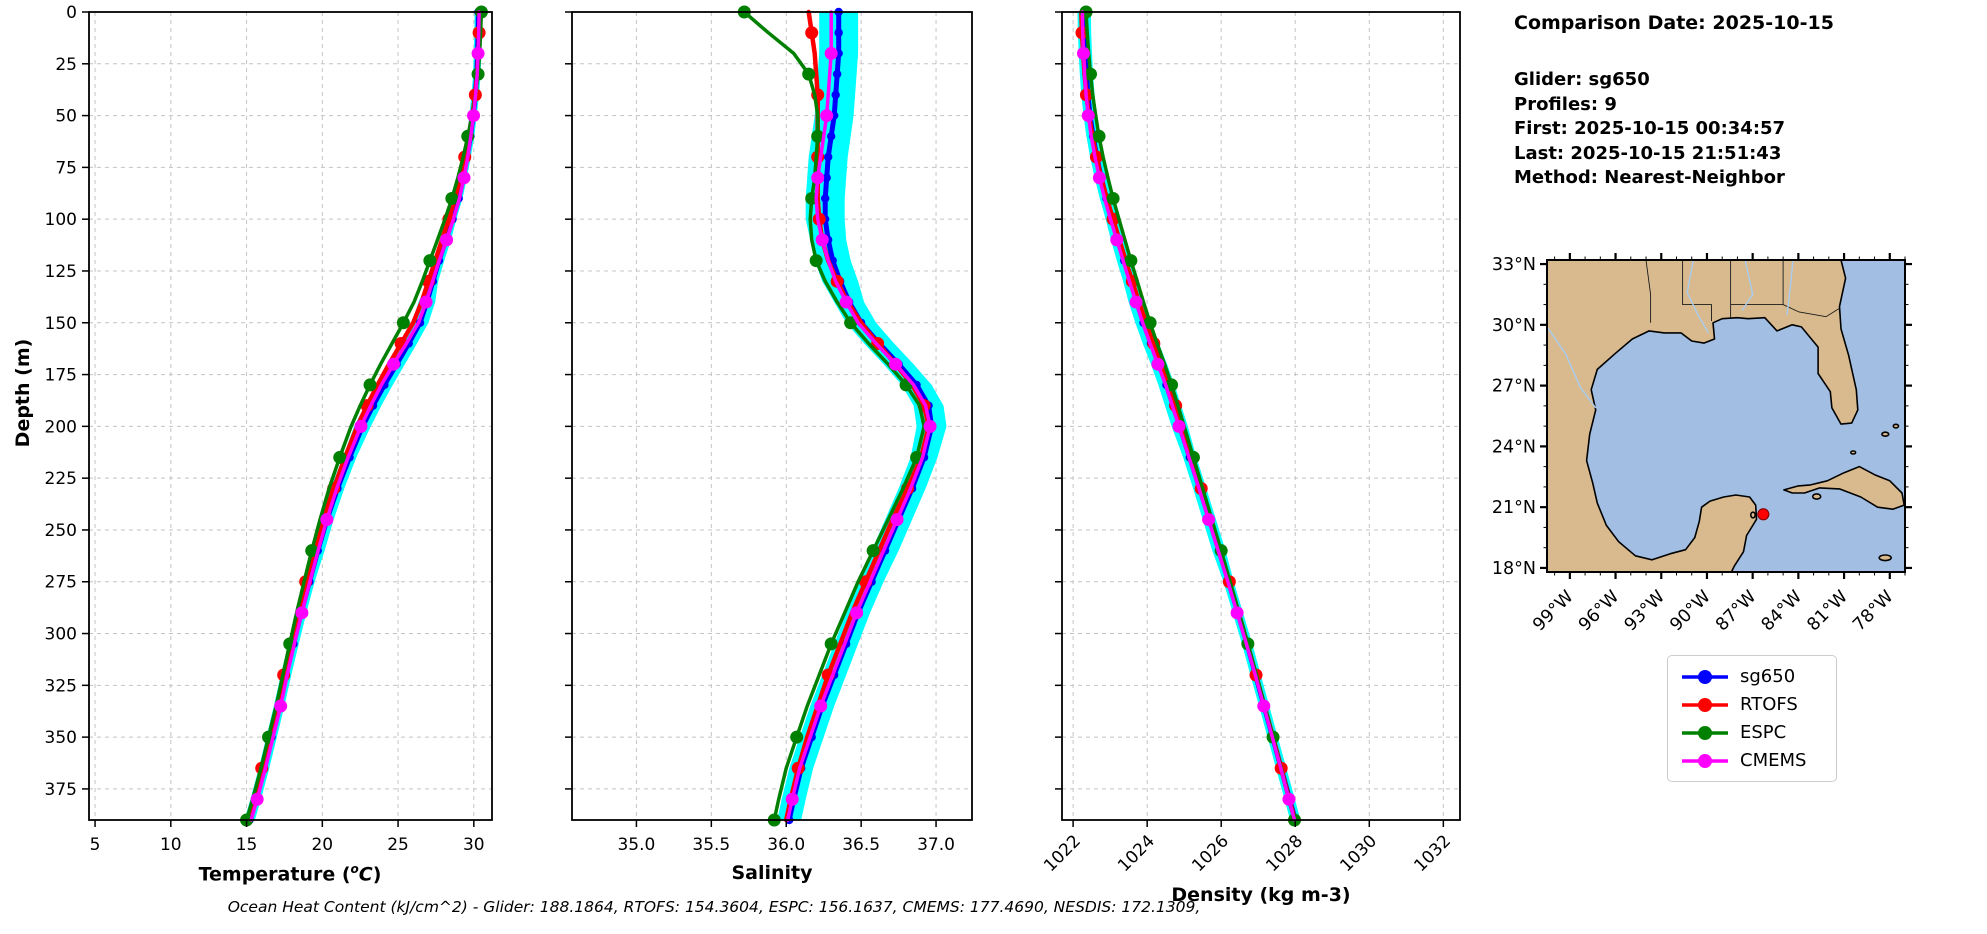 Image resolution: width=1987 pixels, height=934 pixels. I want to click on temperature-axis-label: Temperature (oC), so click(290, 874).